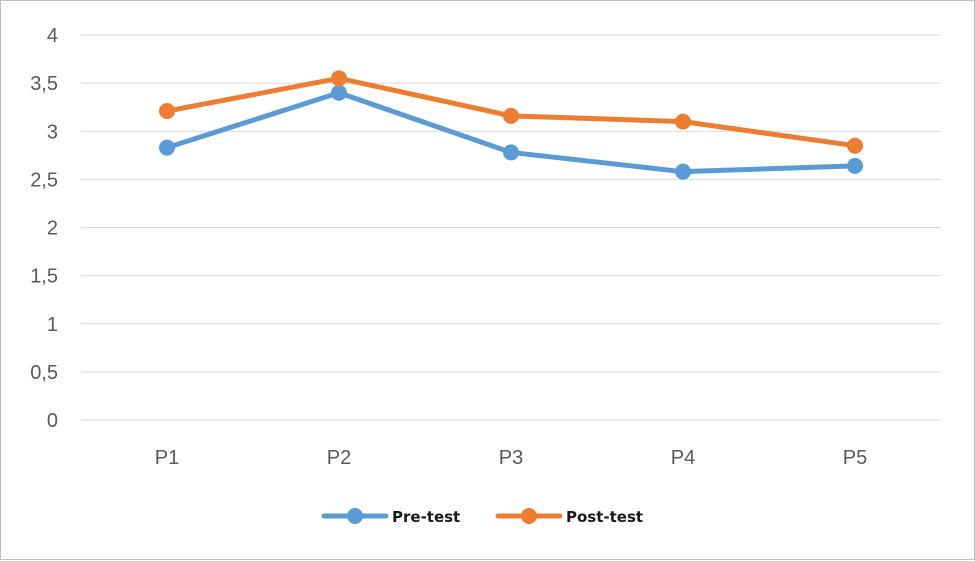 The height and width of the screenshot is (561, 975). I want to click on series-layer, so click(511, 125).